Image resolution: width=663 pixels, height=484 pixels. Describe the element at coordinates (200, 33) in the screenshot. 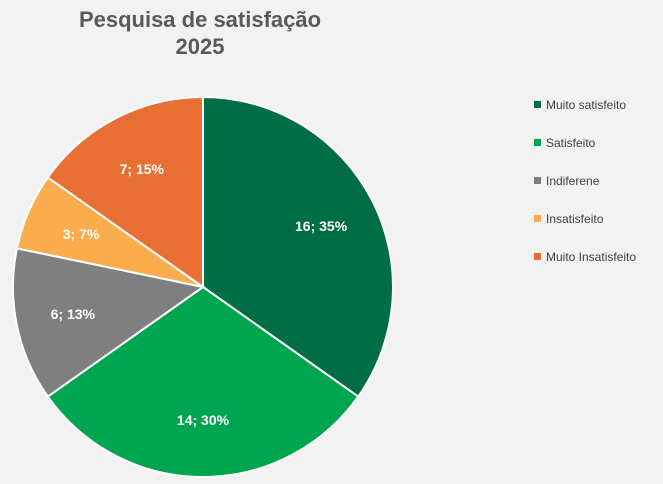

I see `chart-title: Pesquisa de satisfação 2025` at that location.